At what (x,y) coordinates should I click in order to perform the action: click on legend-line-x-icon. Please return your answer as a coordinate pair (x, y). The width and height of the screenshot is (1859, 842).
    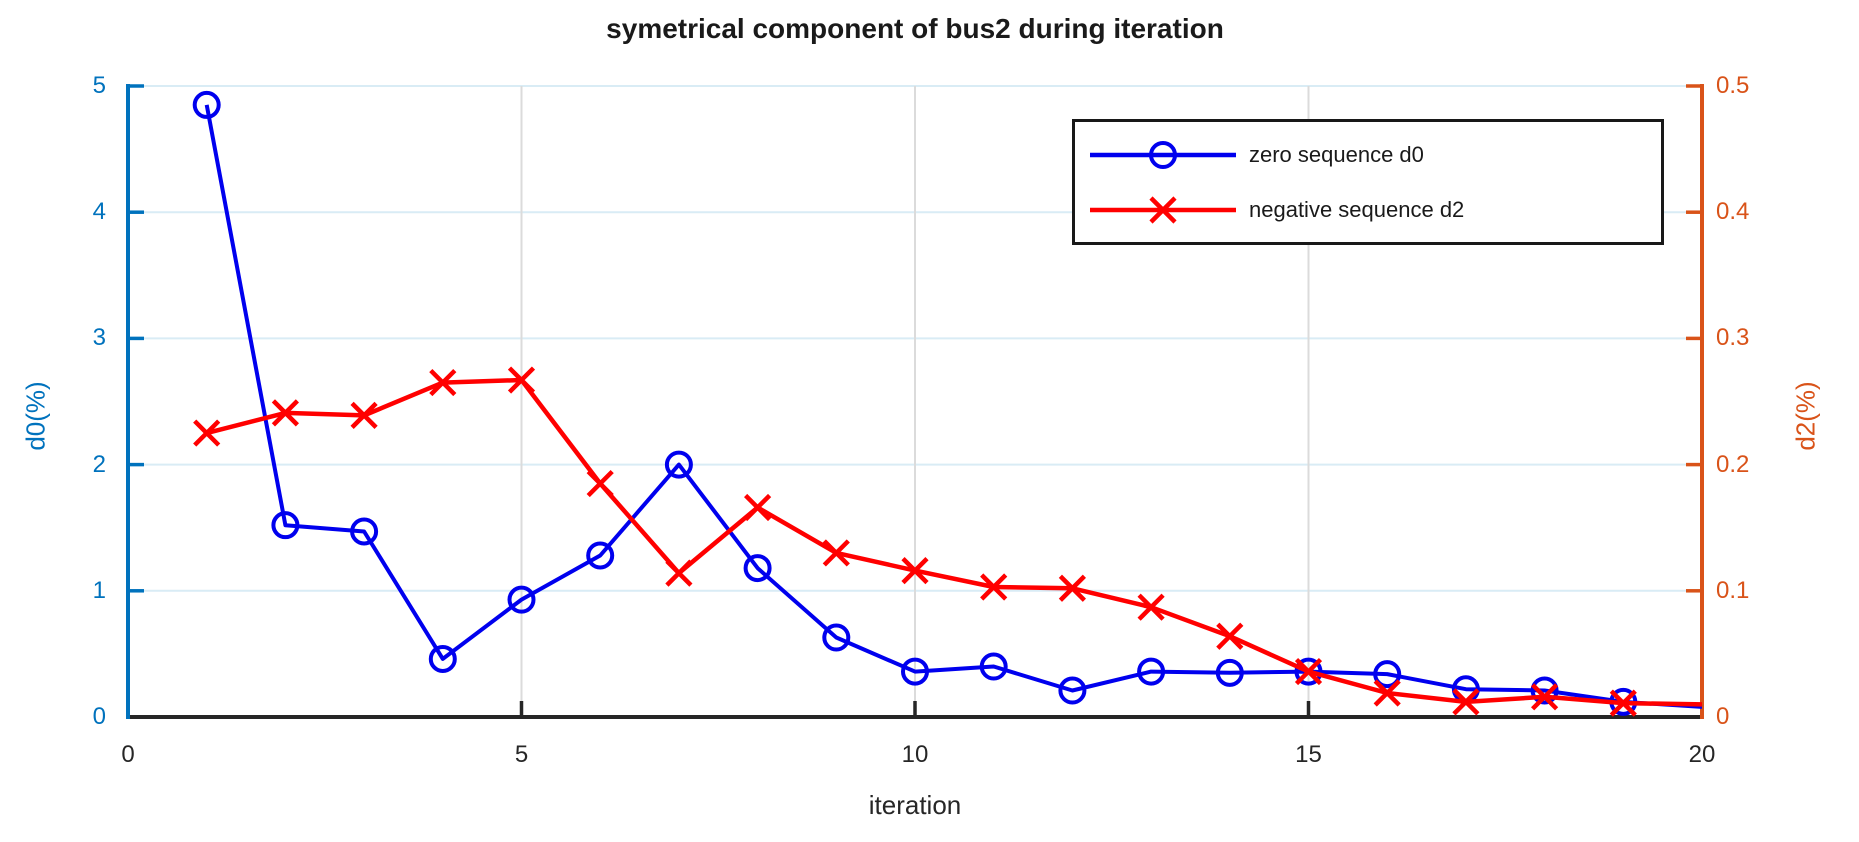
    Looking at the image, I should click on (1163, 209).